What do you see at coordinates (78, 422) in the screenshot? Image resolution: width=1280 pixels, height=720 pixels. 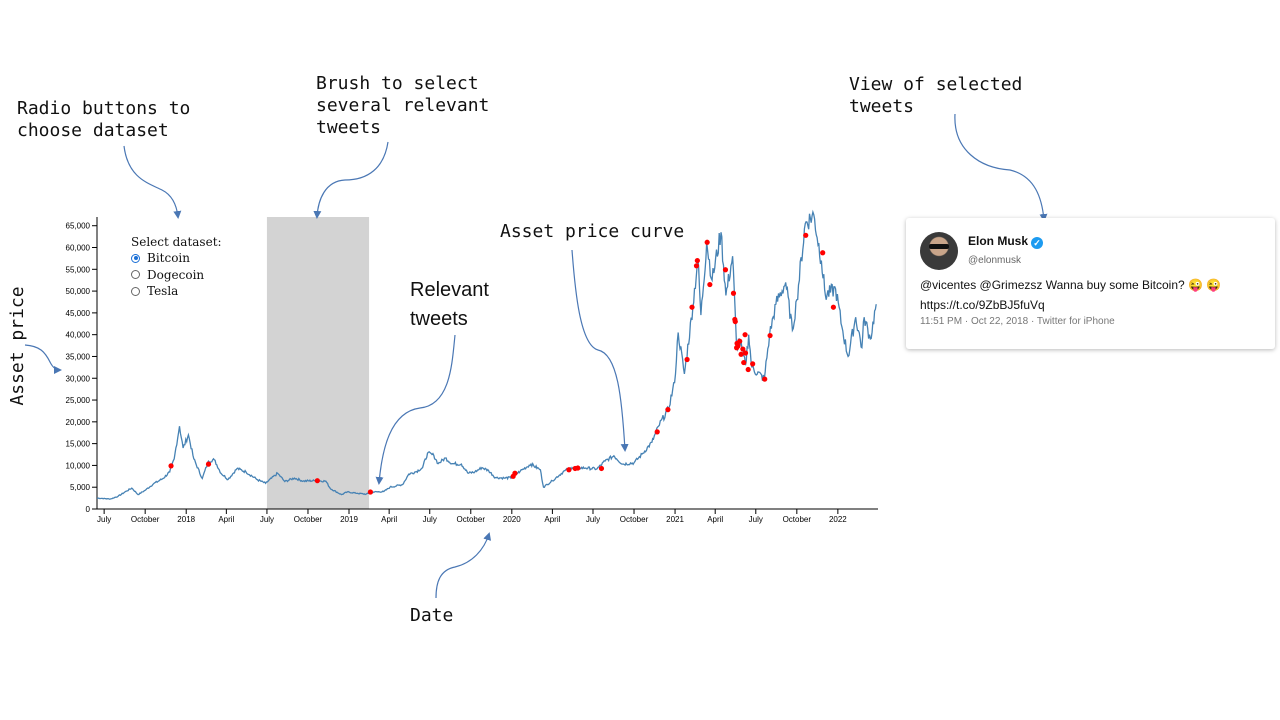 I see `y-tick-label: 20,000` at bounding box center [78, 422].